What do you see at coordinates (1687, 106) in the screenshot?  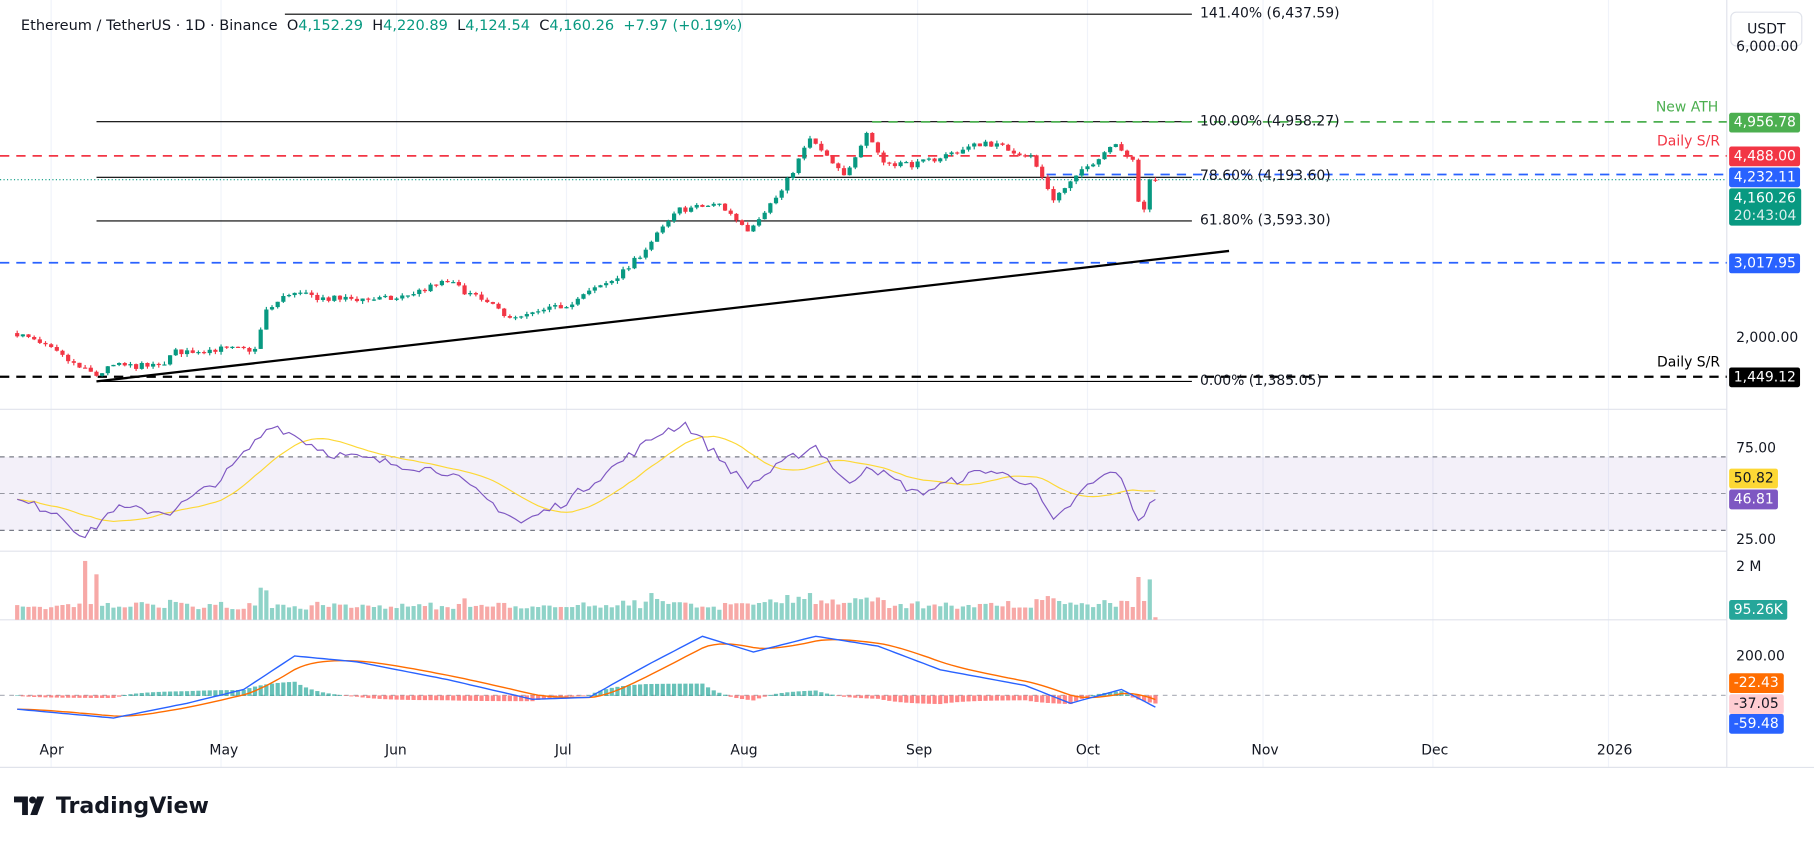 I see `level-note: New ATH` at bounding box center [1687, 106].